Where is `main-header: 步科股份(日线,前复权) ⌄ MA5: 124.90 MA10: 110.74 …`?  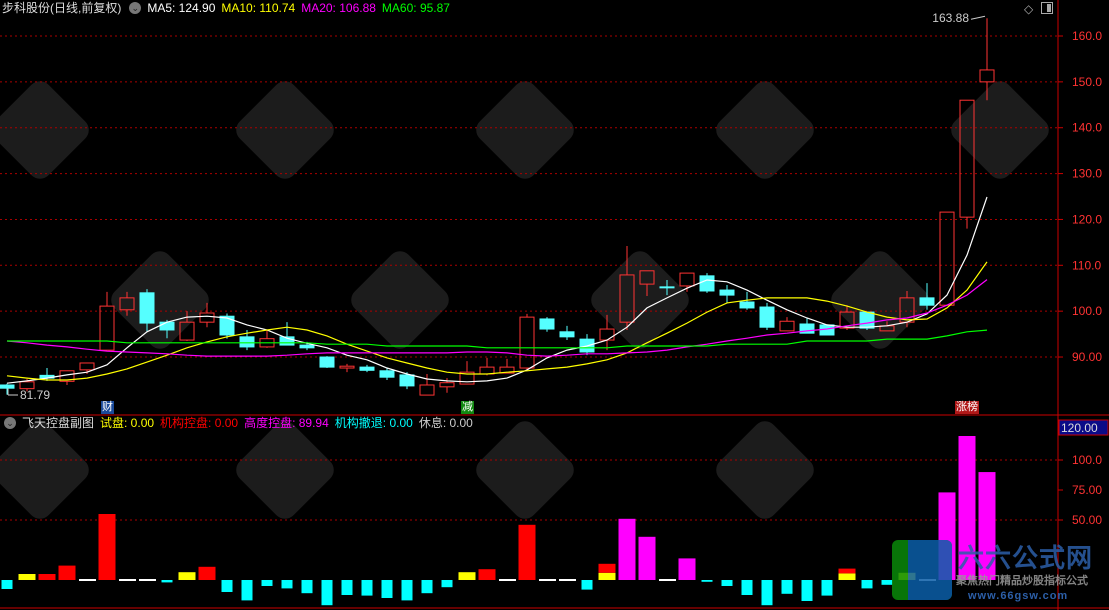
main-header: 步科股份(日线,前复权) ⌄ MA5: 124.90 MA10: 110.74 … is located at coordinates (229, 8).